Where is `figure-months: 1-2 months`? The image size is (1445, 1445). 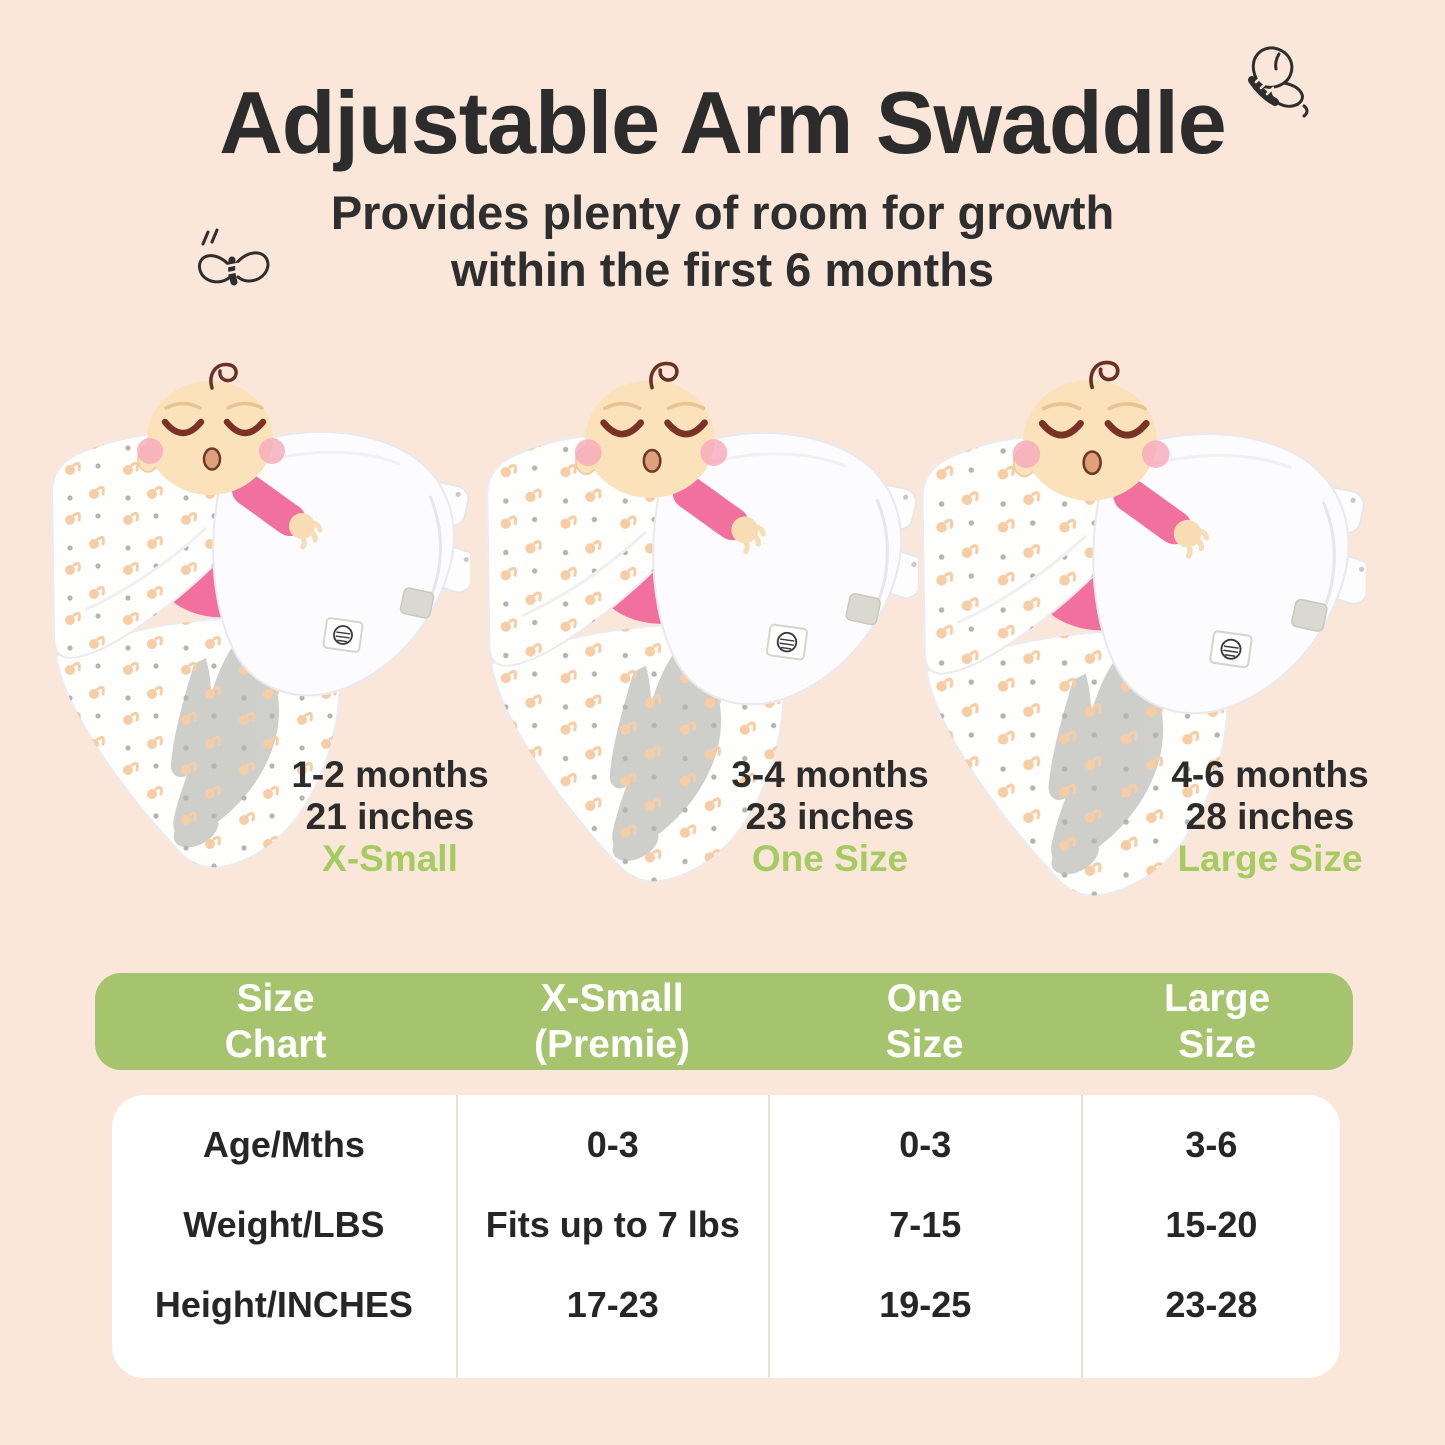
figure-months: 1-2 months is located at coordinates (390, 774).